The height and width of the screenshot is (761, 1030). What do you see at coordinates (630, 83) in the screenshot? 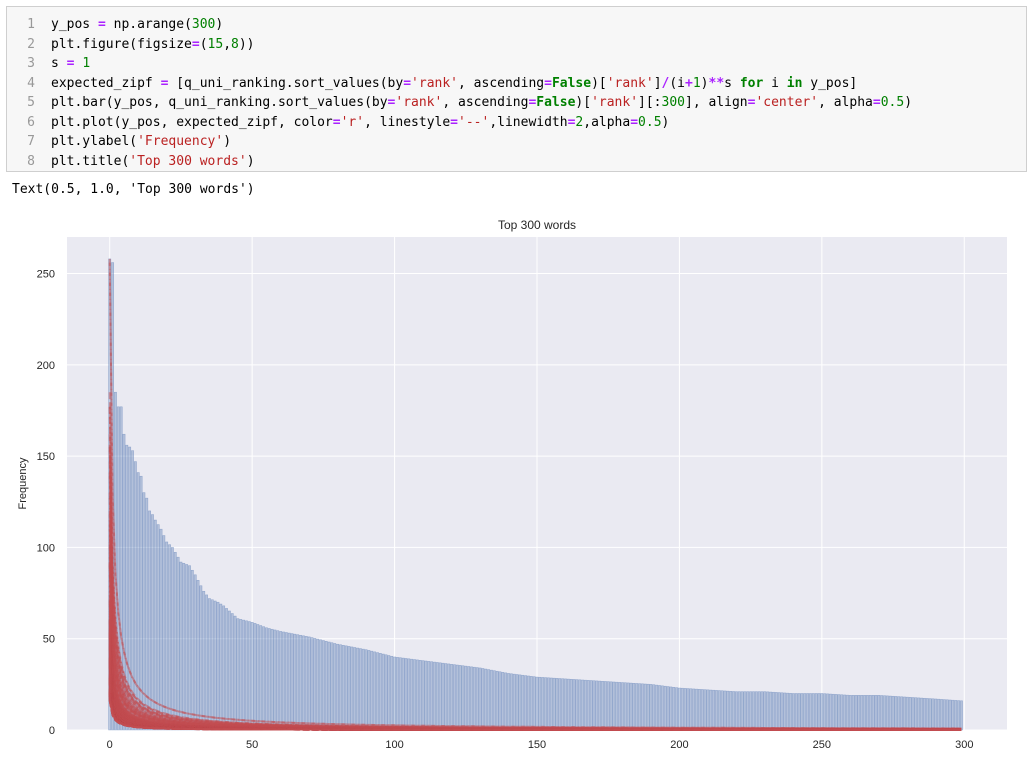
I see `code-token: 'rank'` at bounding box center [630, 83].